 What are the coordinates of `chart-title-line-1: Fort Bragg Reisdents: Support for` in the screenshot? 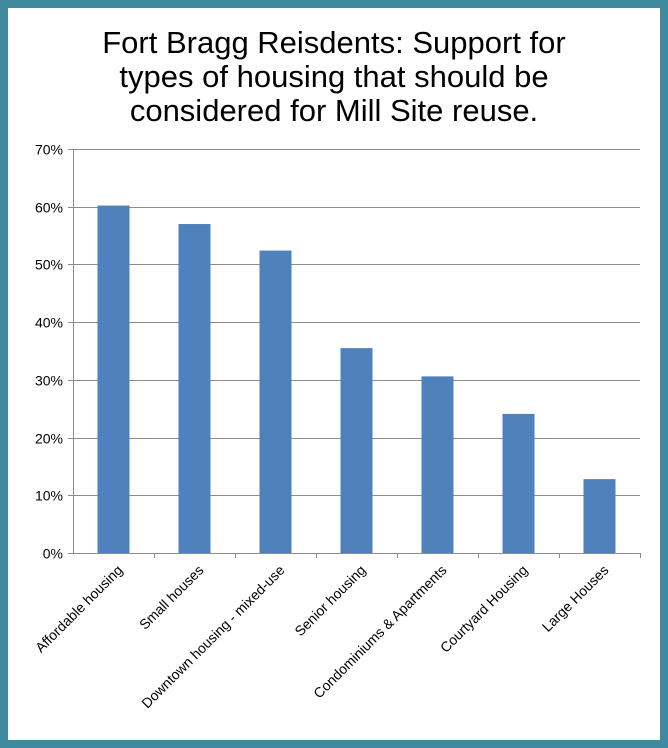 It's located at (334, 42).